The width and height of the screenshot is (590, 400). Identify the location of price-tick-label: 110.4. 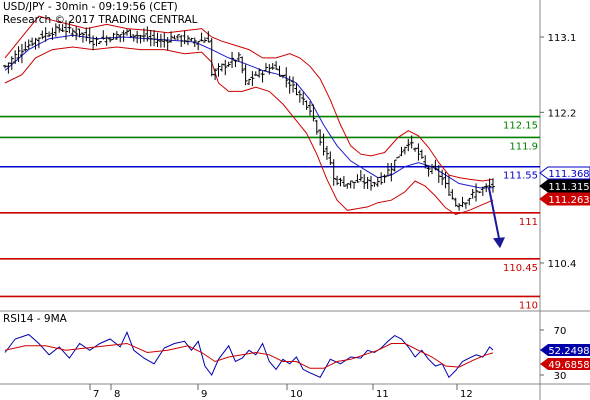
(562, 264).